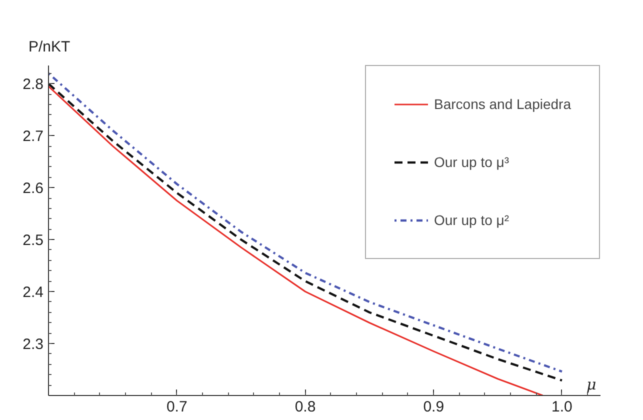 The width and height of the screenshot is (643, 420). I want to click on y-tick-label: 2.3, so click(33, 345).